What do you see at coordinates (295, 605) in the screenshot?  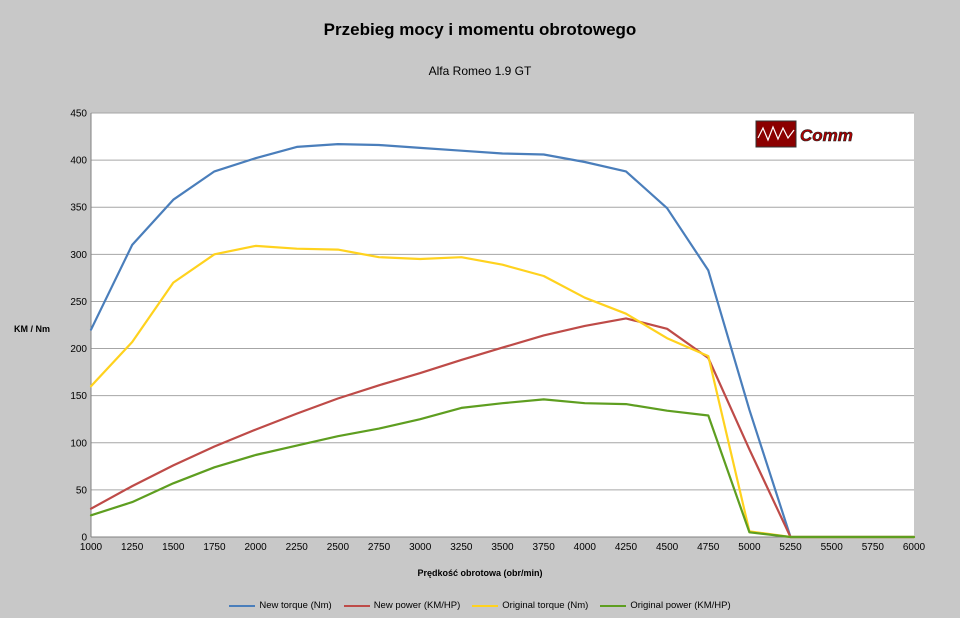 I see `legend-label: New torque (Nm)` at bounding box center [295, 605].